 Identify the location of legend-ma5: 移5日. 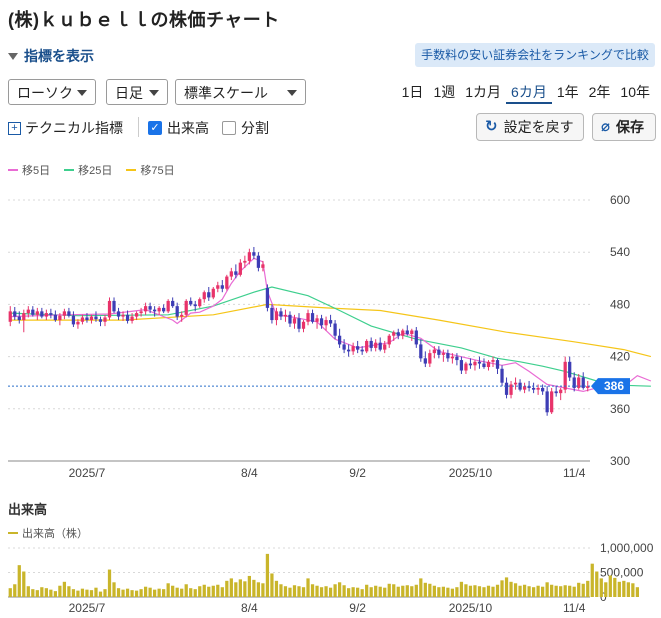
(29, 170).